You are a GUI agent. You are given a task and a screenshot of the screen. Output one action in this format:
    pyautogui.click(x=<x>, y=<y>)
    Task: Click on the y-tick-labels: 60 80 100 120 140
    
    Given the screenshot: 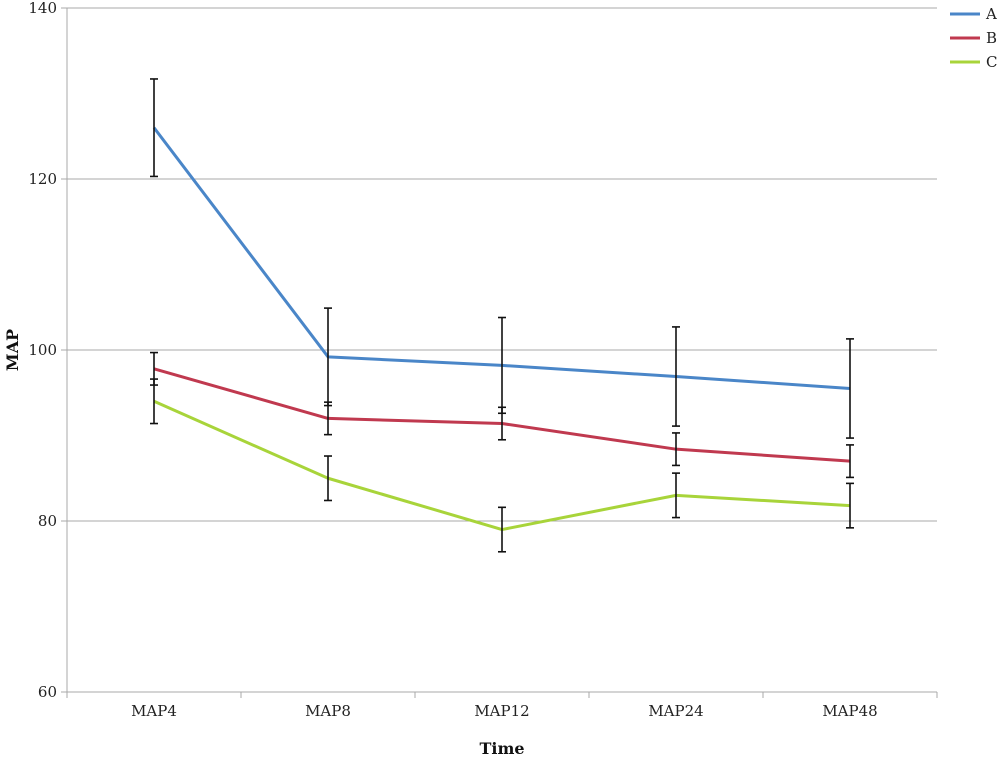 What is the action you would take?
    pyautogui.click(x=47, y=350)
    